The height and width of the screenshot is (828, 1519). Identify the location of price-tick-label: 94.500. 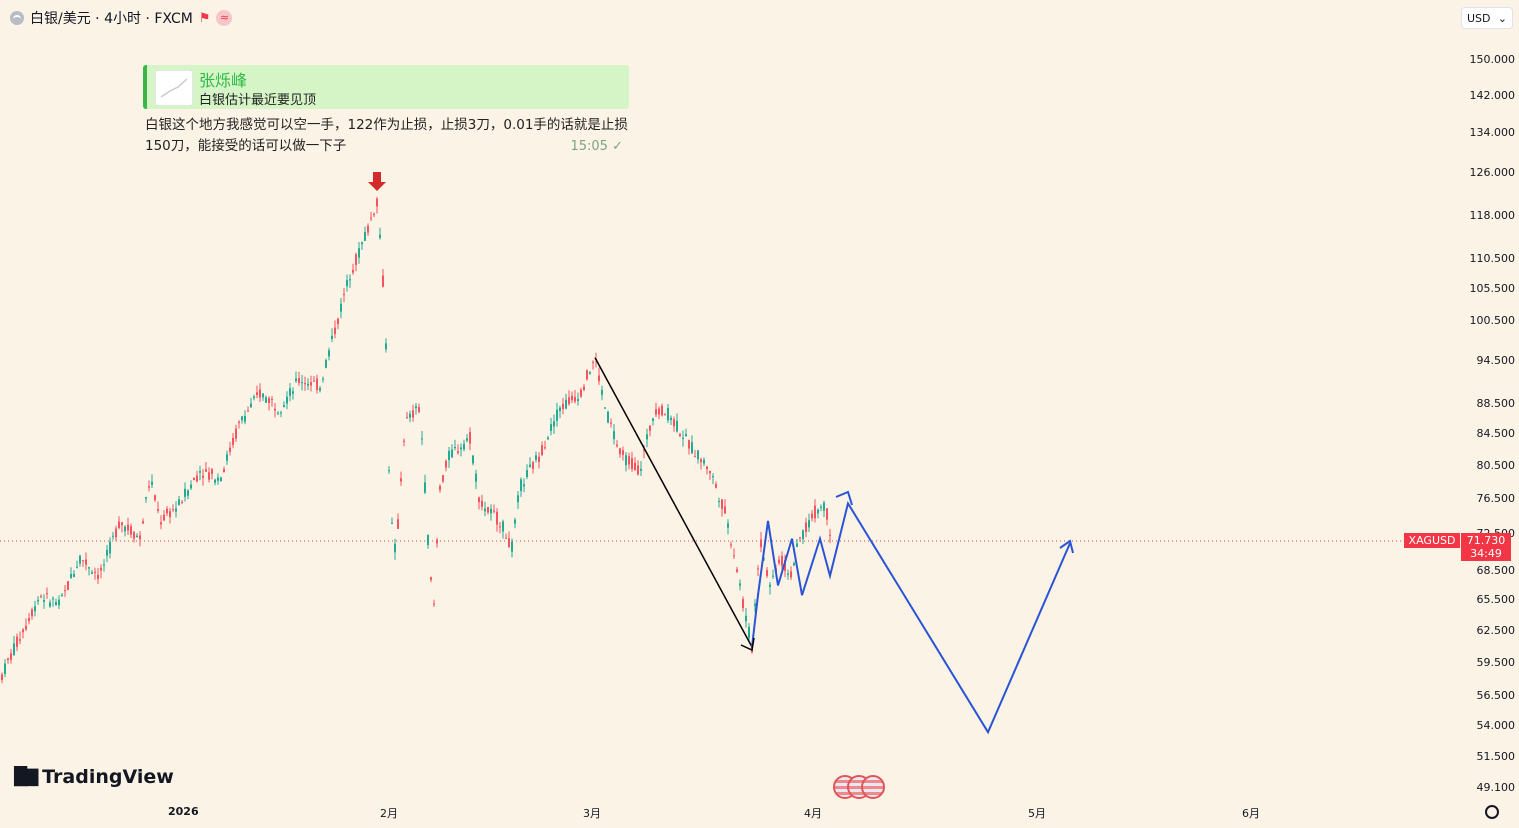
(1496, 360).